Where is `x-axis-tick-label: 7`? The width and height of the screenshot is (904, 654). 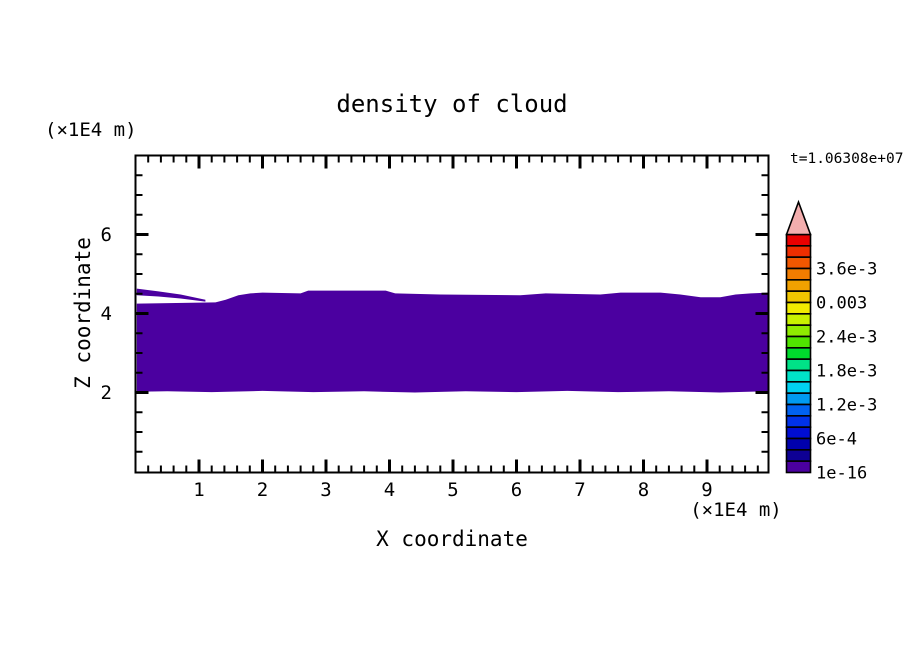
x-axis-tick-label: 7 is located at coordinates (579, 490).